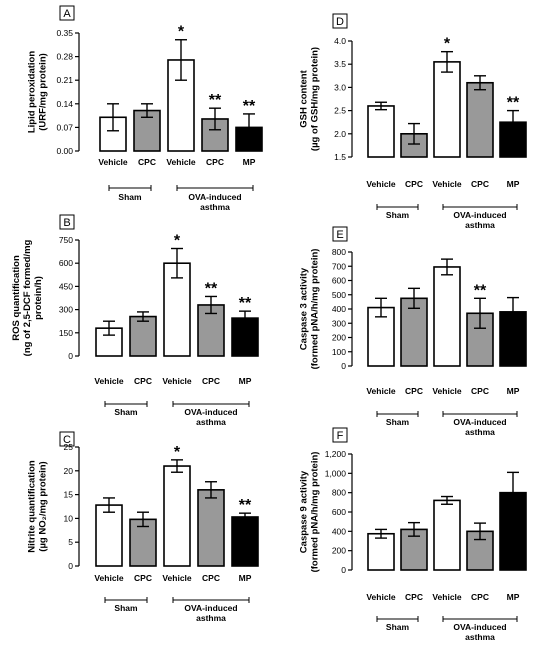 This screenshot has width=550, height=647. What do you see at coordinates (43, 92) in the screenshot?
I see `y-axis-label-line: (URF/mg protein)` at bounding box center [43, 92].